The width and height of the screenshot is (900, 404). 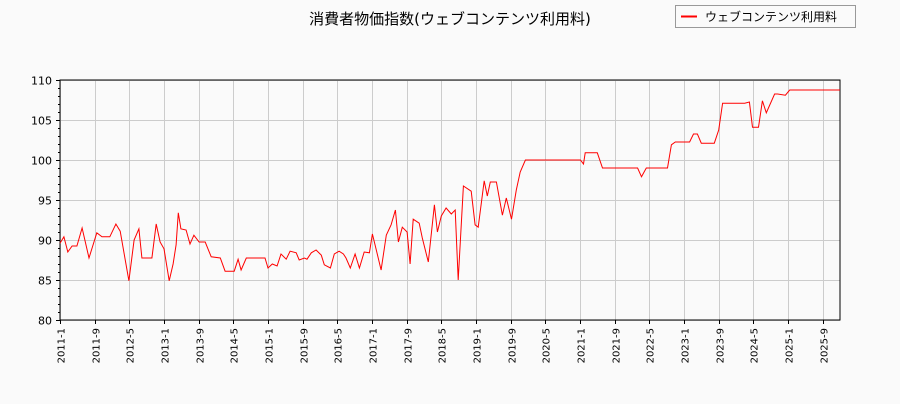 I want to click on chart-title: 消費者物価指数(ウェブコンテンツ利用料), so click(x=450, y=19).